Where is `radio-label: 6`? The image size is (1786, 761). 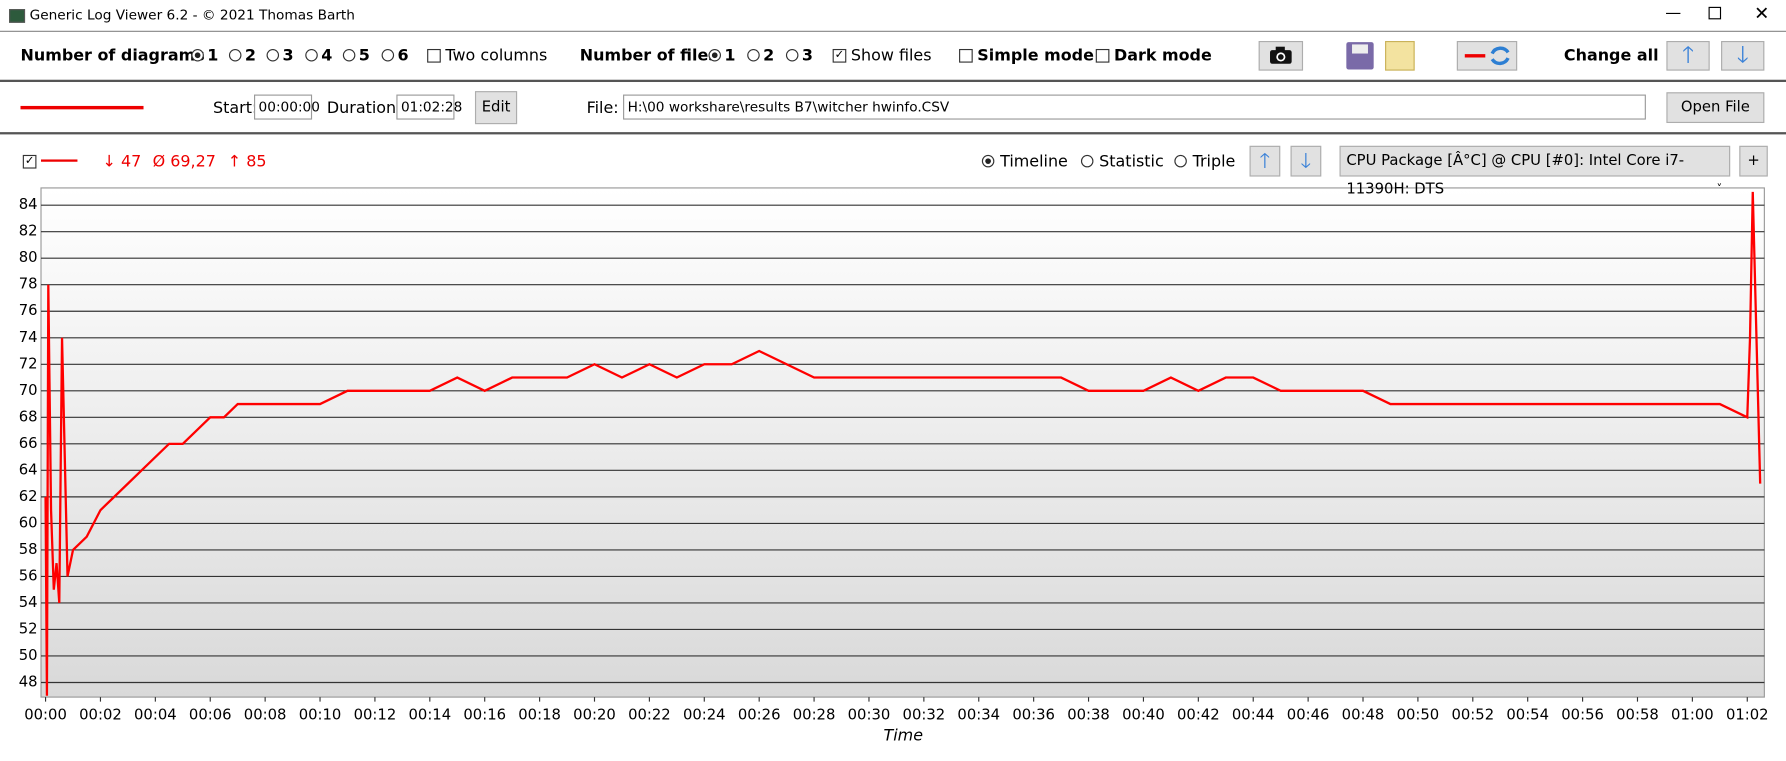 radio-label: 6 is located at coordinates (403, 55).